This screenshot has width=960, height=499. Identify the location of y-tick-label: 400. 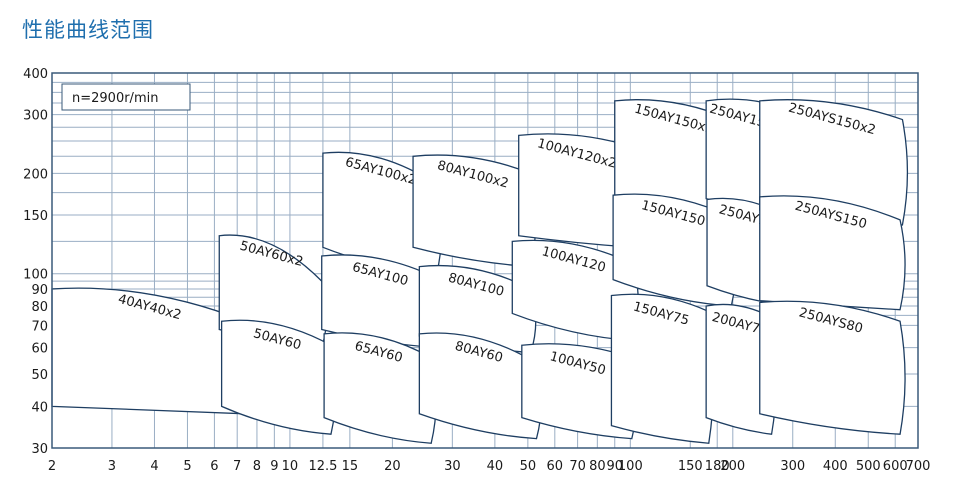
(35, 74).